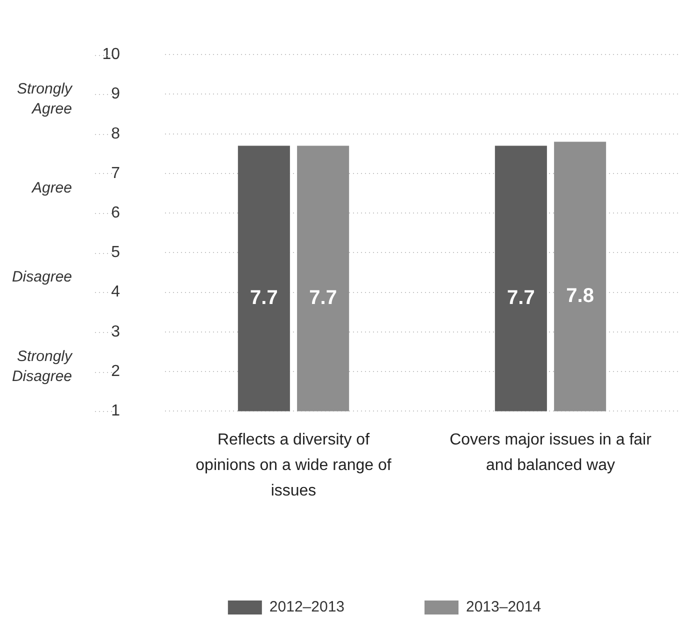  I want to click on text: Agree, so click(51, 187).